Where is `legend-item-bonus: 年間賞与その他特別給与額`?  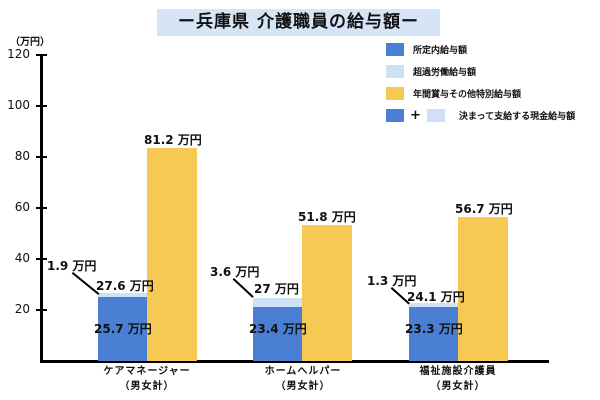
legend-item-bonus: 年間賞与その他特別給与額 is located at coordinates (453, 93).